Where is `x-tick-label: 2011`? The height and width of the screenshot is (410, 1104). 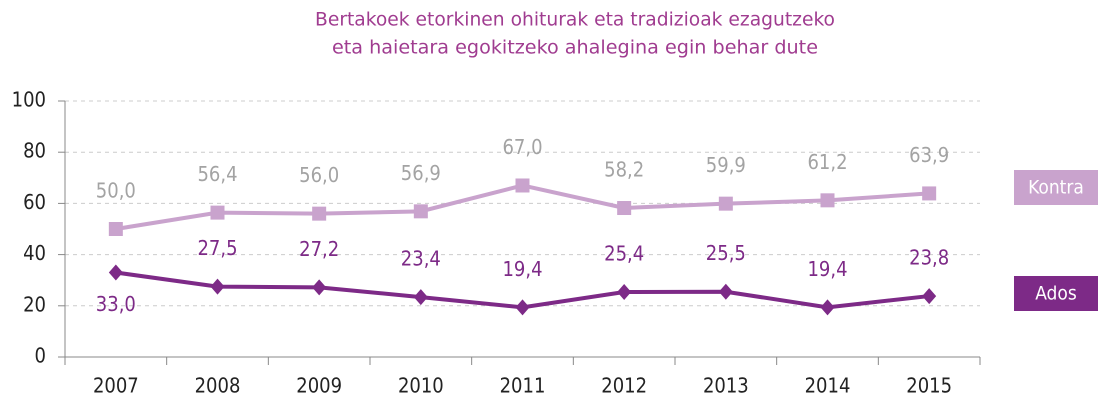 x-tick-label: 2011 is located at coordinates (523, 386).